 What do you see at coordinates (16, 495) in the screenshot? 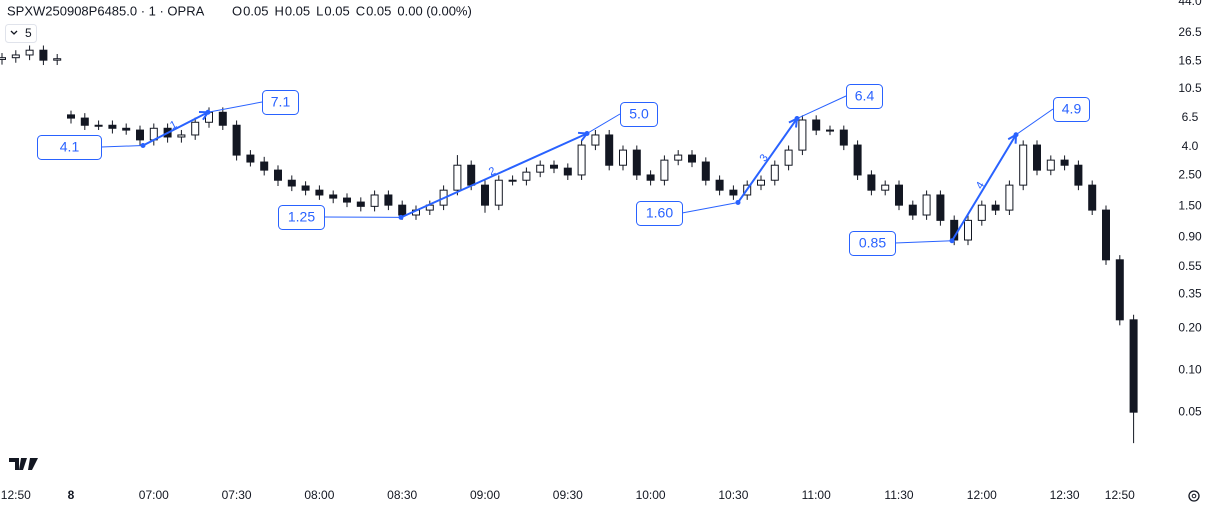
I see `x-tick-label: 12:50` at bounding box center [16, 495].